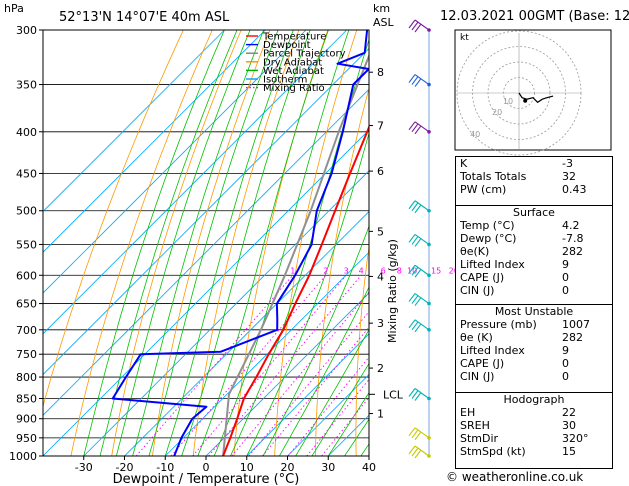 The height and width of the screenshot is (486, 629). Describe the element at coordinates (23, 456) in the screenshot. I see `pressure-tick-label: 1000` at that location.